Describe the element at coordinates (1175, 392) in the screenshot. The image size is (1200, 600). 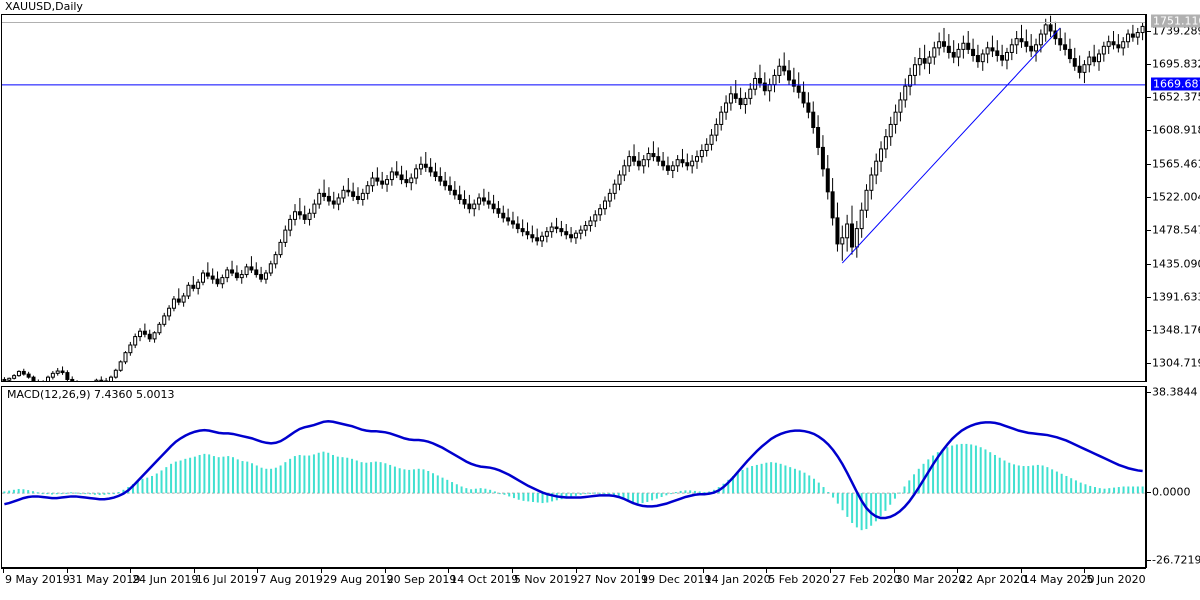
I see `macd-tick-label: 38.3844` at that location.